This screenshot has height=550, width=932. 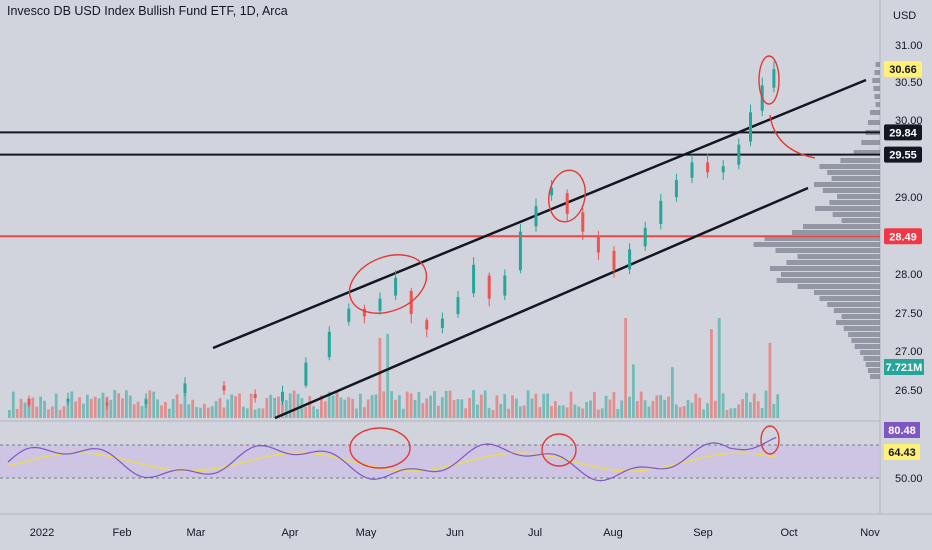 What do you see at coordinates (535, 533) in the screenshot?
I see `time-tick-label: Jul` at bounding box center [535, 533].